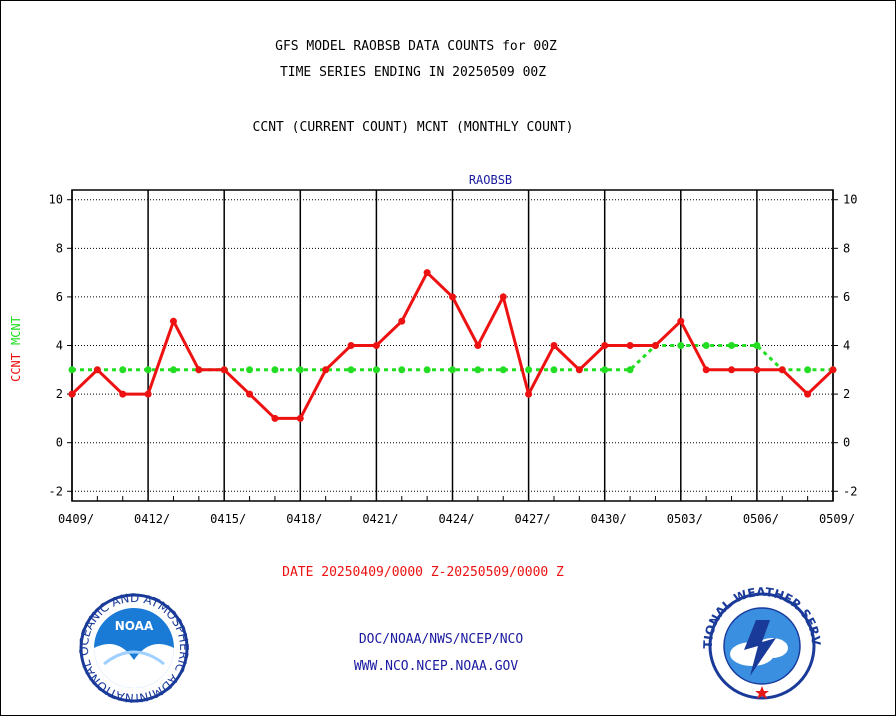  Describe the element at coordinates (56, 491) in the screenshot. I see `y-tick-label-left: -2` at that location.